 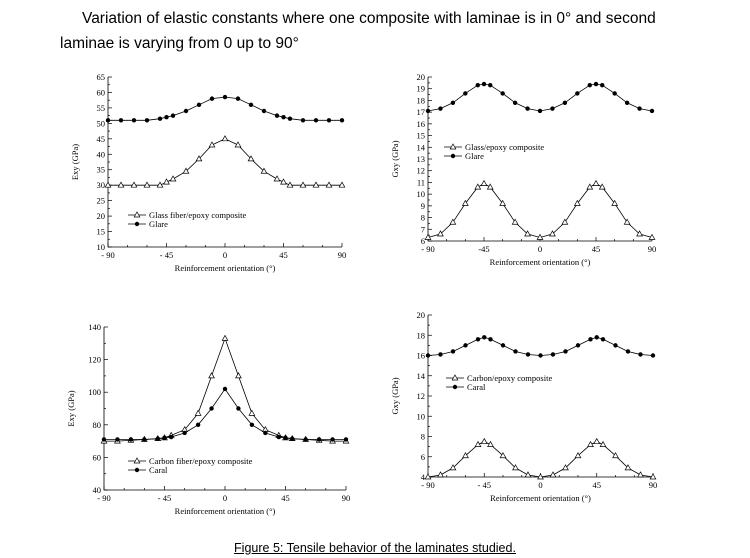 What do you see at coordinates (97, 425) in the screenshot?
I see `y-tick-label: 80` at bounding box center [97, 425].